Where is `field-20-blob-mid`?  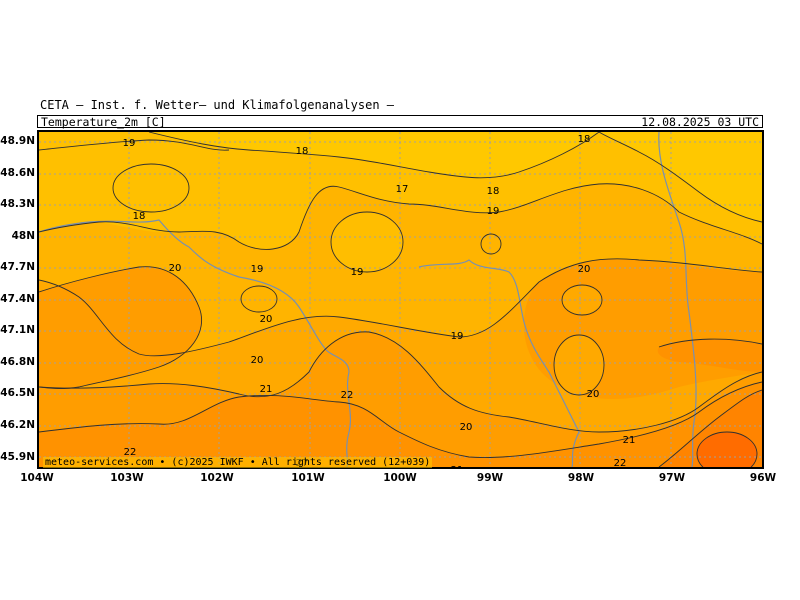
field-20-blob-mid is located at coordinates (582, 300).